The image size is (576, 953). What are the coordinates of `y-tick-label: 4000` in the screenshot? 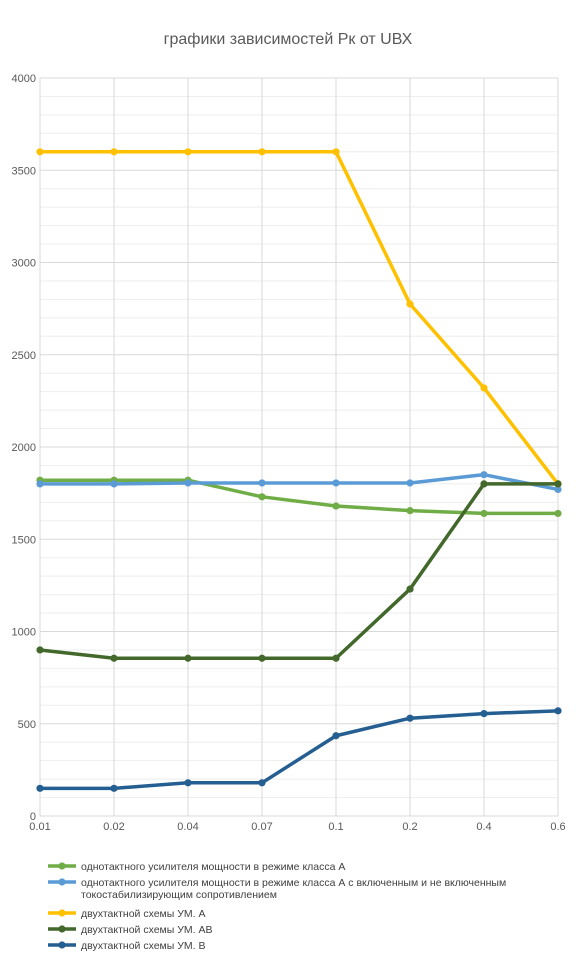 It's located at (24, 79).